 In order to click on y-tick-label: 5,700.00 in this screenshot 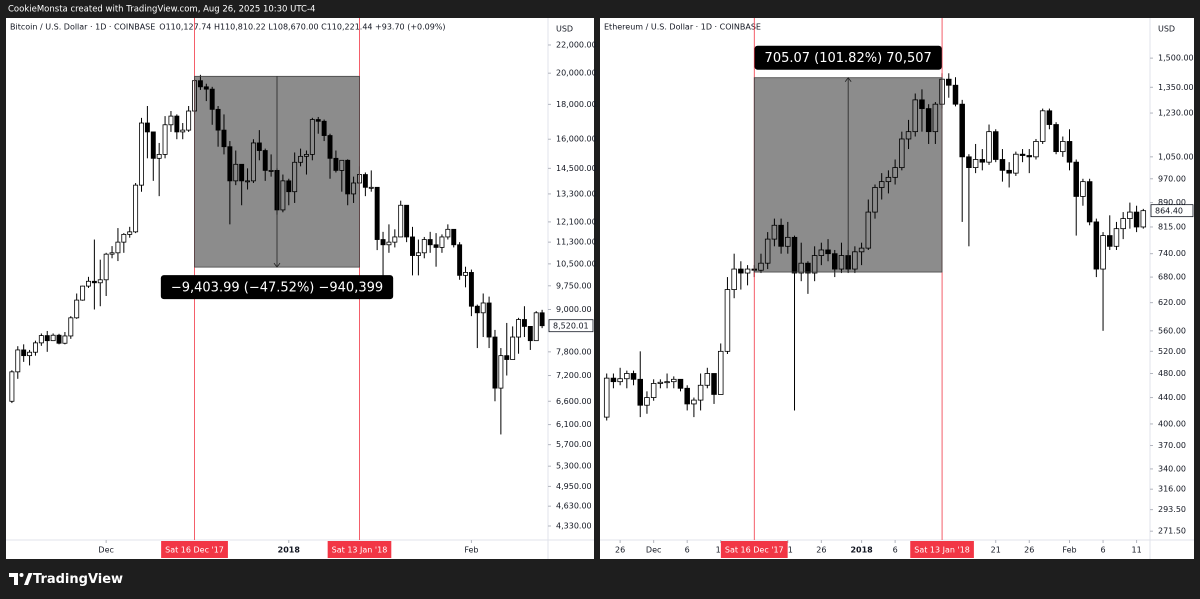, I will do `click(574, 444)`.